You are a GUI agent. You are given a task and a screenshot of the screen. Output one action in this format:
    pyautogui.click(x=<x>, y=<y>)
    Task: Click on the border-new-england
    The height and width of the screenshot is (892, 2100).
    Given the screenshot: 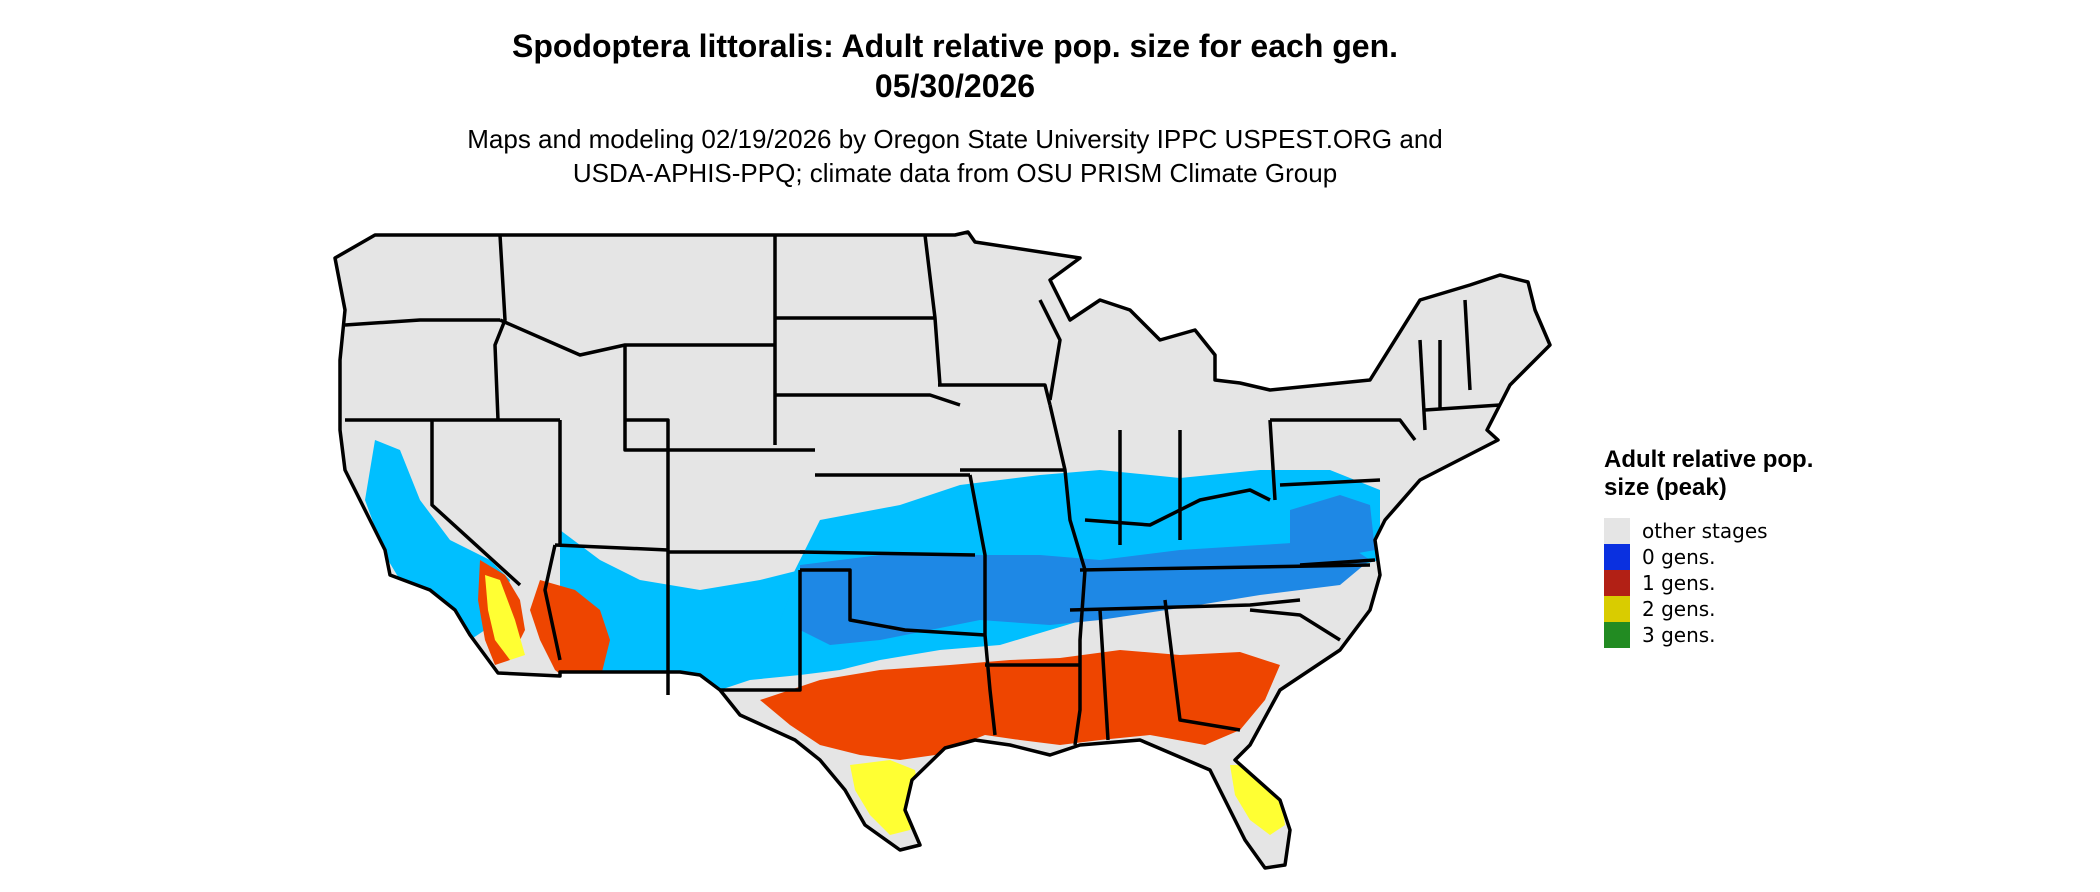 What is the action you would take?
    pyautogui.click(x=1462, y=355)
    